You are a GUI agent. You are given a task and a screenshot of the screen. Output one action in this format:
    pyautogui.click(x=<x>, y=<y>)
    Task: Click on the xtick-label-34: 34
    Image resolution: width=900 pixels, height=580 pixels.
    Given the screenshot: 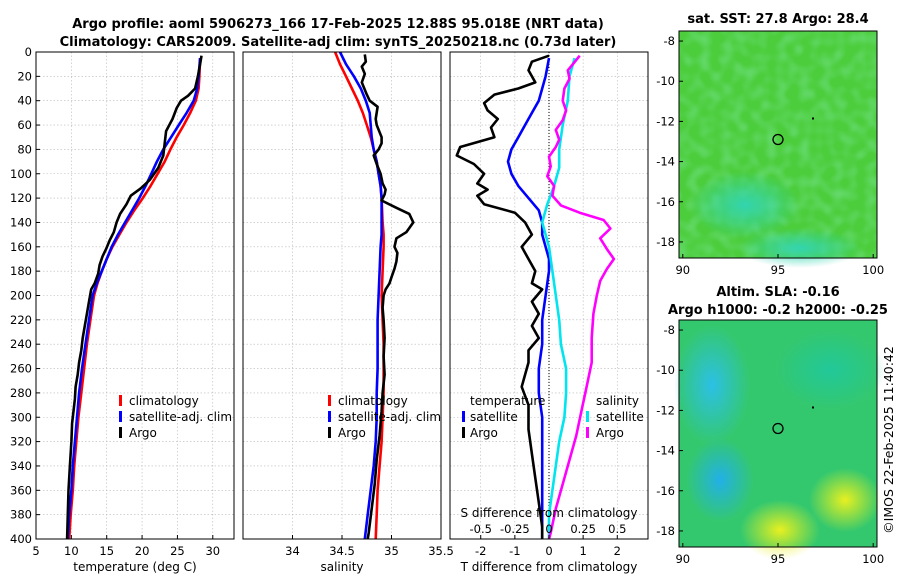 What is the action you would take?
    pyautogui.click(x=292, y=551)
    